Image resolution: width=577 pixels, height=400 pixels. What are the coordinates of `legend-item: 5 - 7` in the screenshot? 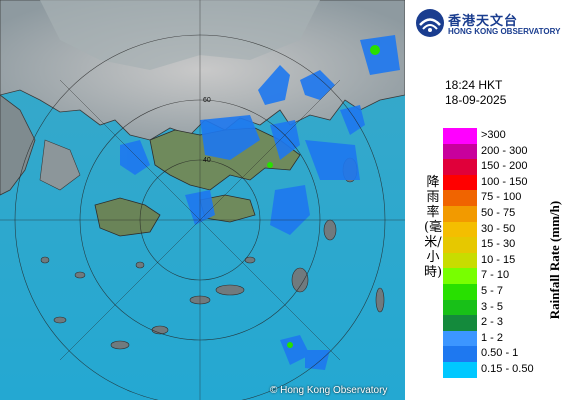 It's located at (483, 292).